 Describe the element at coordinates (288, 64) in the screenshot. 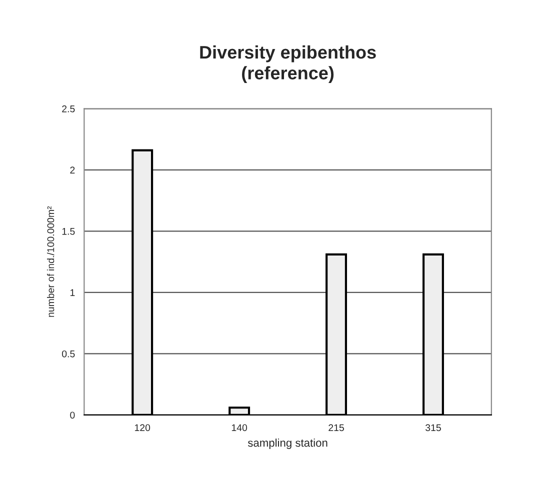

I see `chart-title: Diversity epibenthos (reference)` at that location.